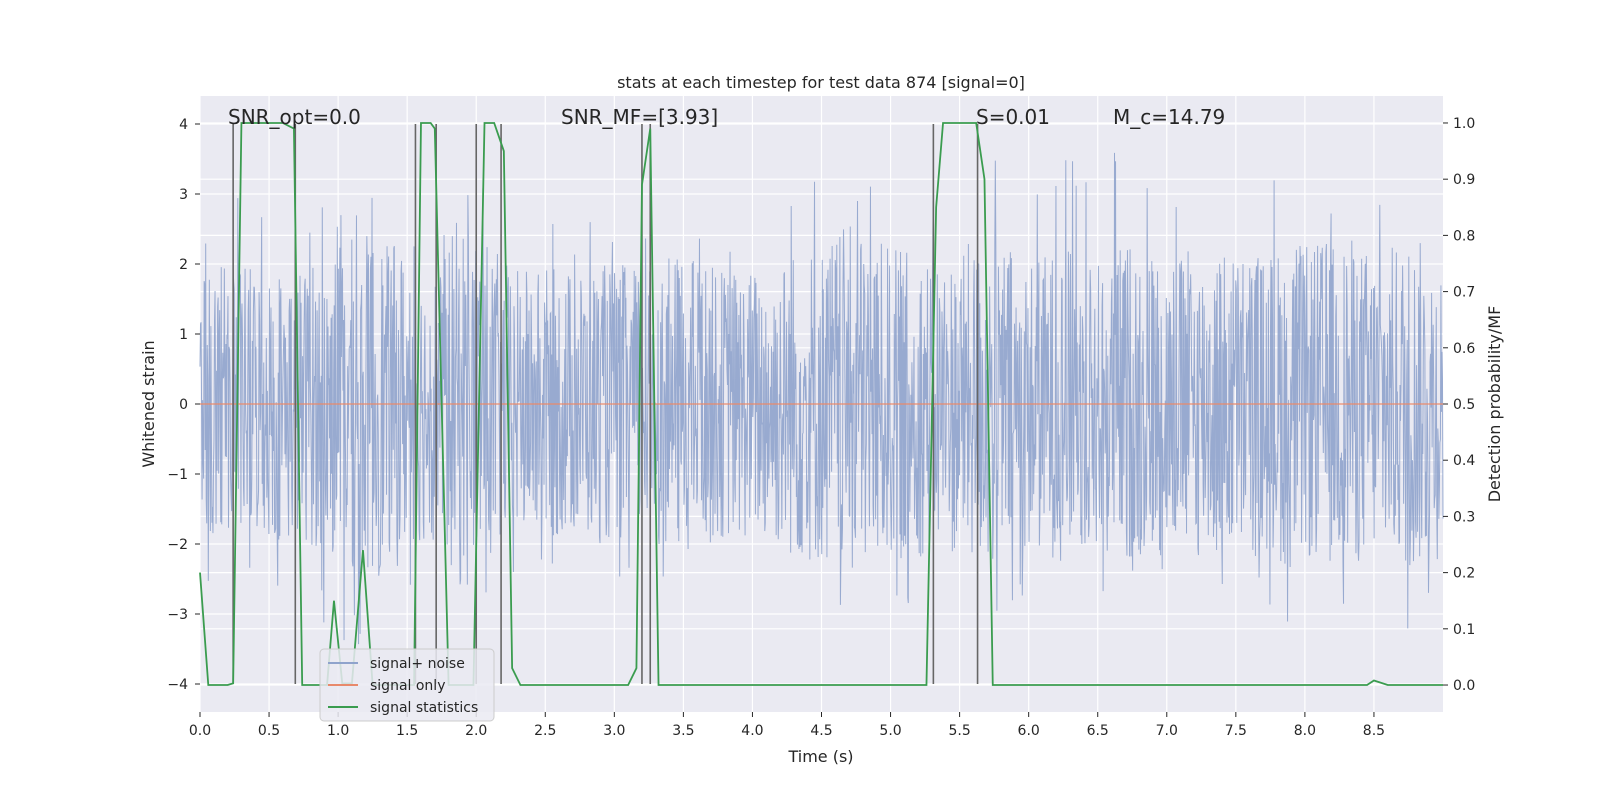 The image size is (1600, 800). What do you see at coordinates (177, 685) in the screenshot?
I see `y-tick-label: −4` at bounding box center [177, 685].